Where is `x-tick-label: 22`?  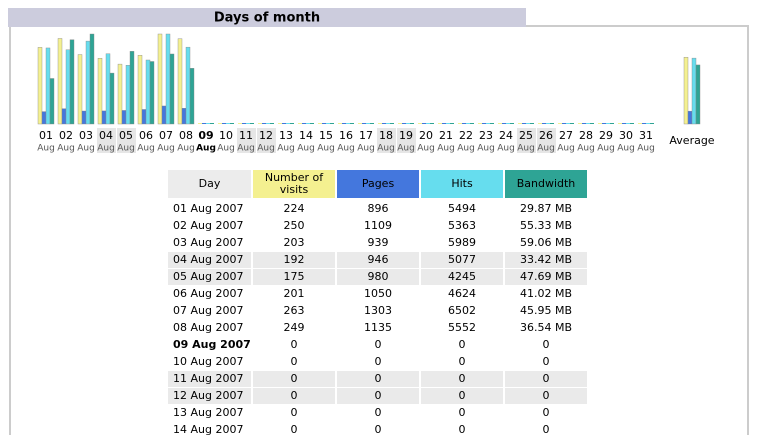 x-tick-label: 22 is located at coordinates (466, 135).